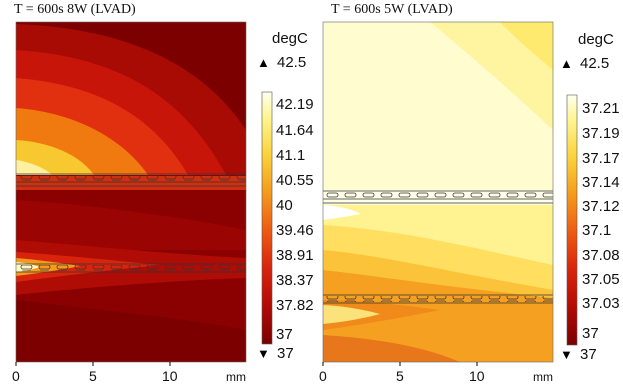 This screenshot has height=385, width=623. Describe the element at coordinates (295, 104) in the screenshot. I see `left-cbar-tick: 42.19` at that location.